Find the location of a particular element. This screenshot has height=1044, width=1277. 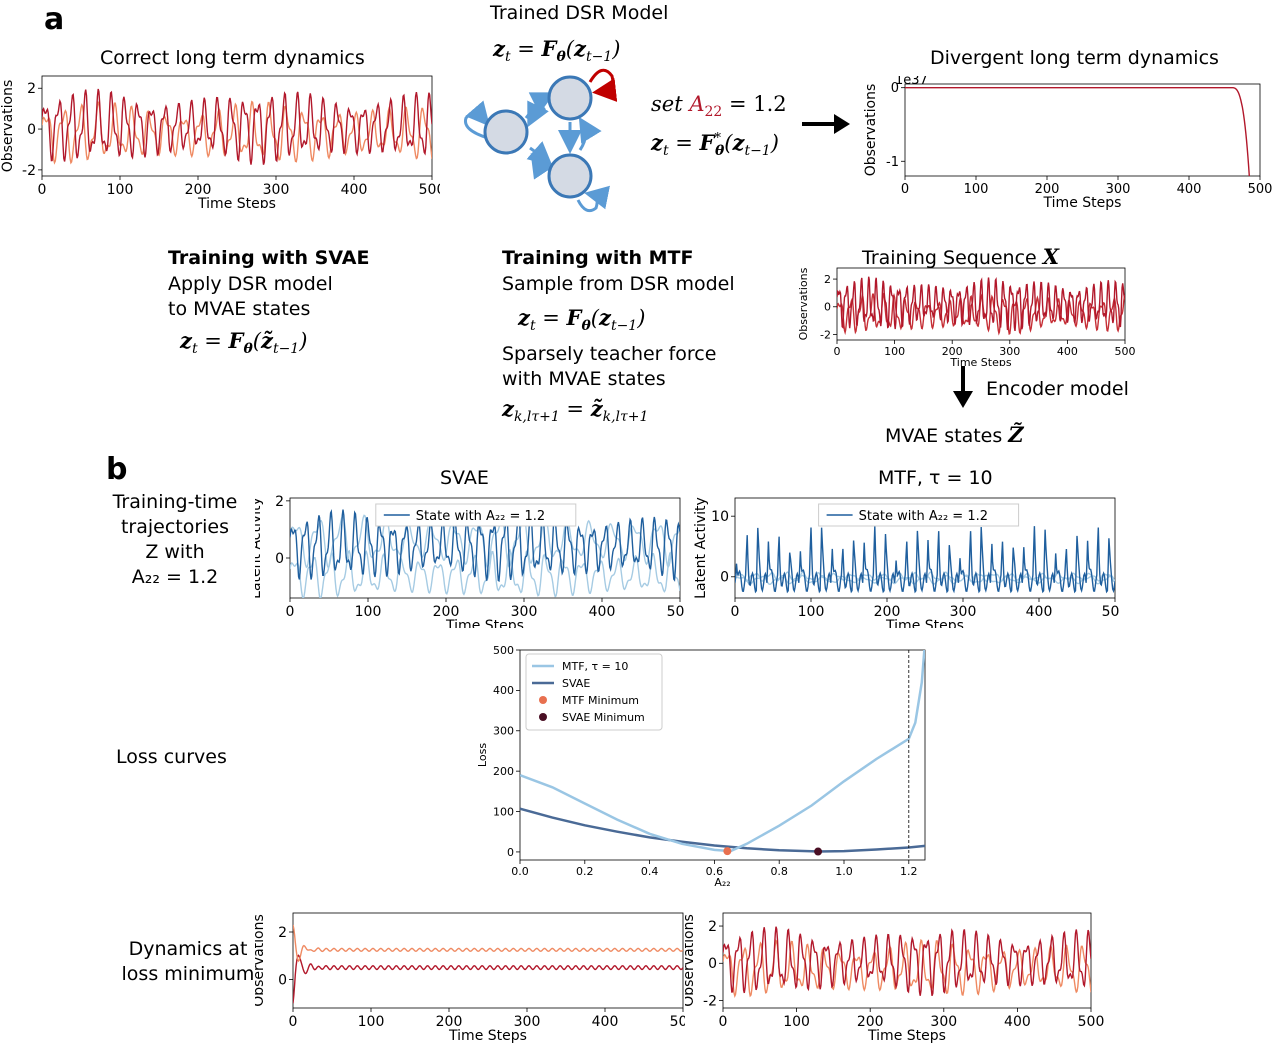

legend-label: SVAE is located at coordinates (576, 683).